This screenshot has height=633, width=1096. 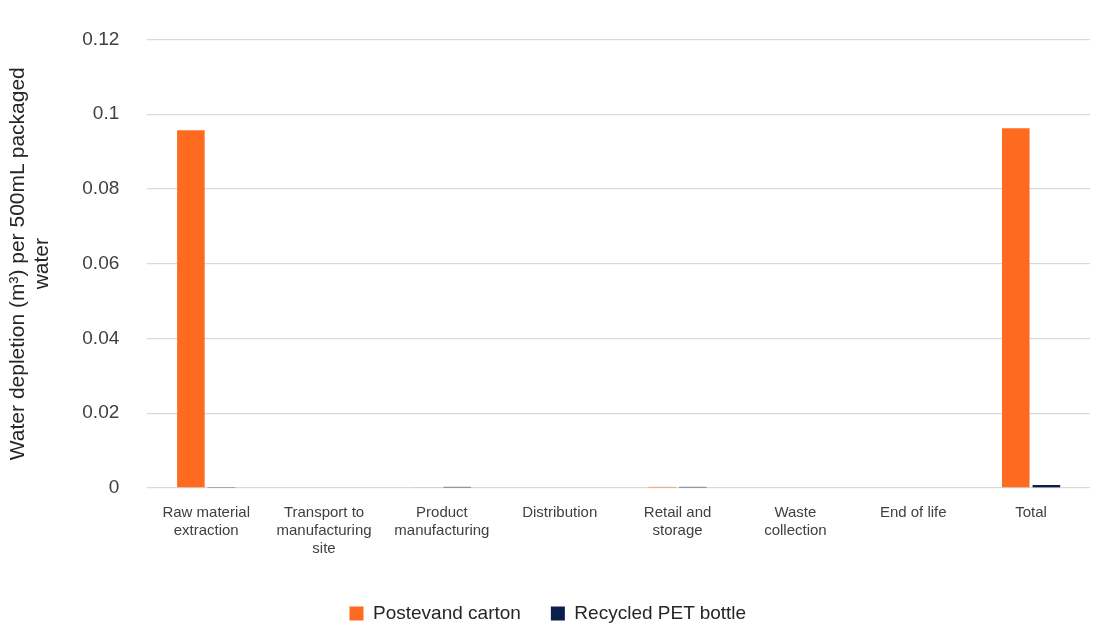 I want to click on x-tick-label: Raw material extraction, so click(x=206, y=521).